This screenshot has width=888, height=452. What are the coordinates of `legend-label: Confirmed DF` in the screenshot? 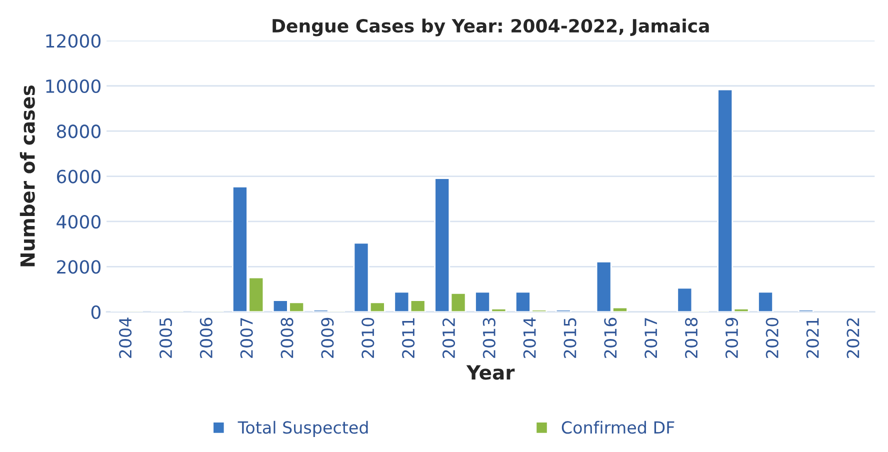 It's located at (618, 427).